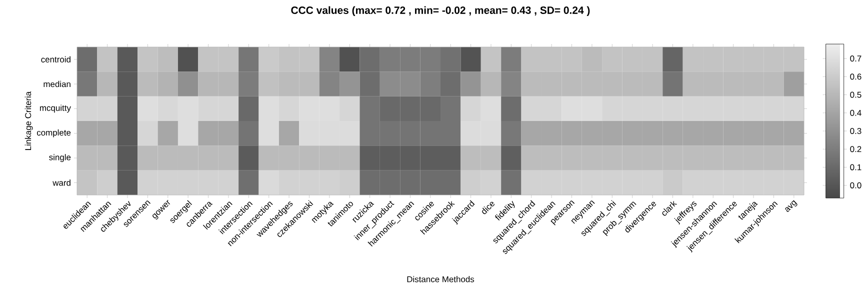 This screenshot has width=862, height=304. I want to click on y-tick-label: single, so click(60, 158).